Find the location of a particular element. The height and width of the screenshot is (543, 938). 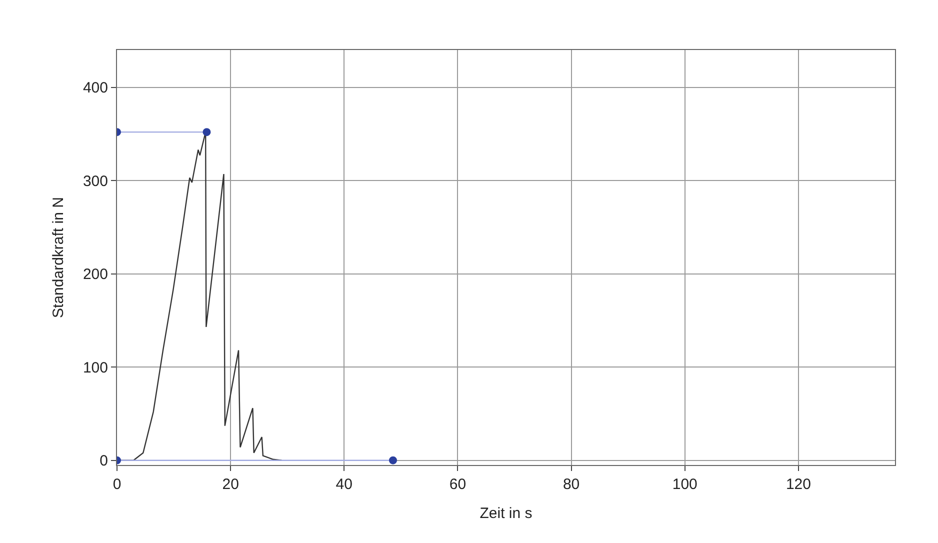

y-tick-label: 300 is located at coordinates (95, 181).